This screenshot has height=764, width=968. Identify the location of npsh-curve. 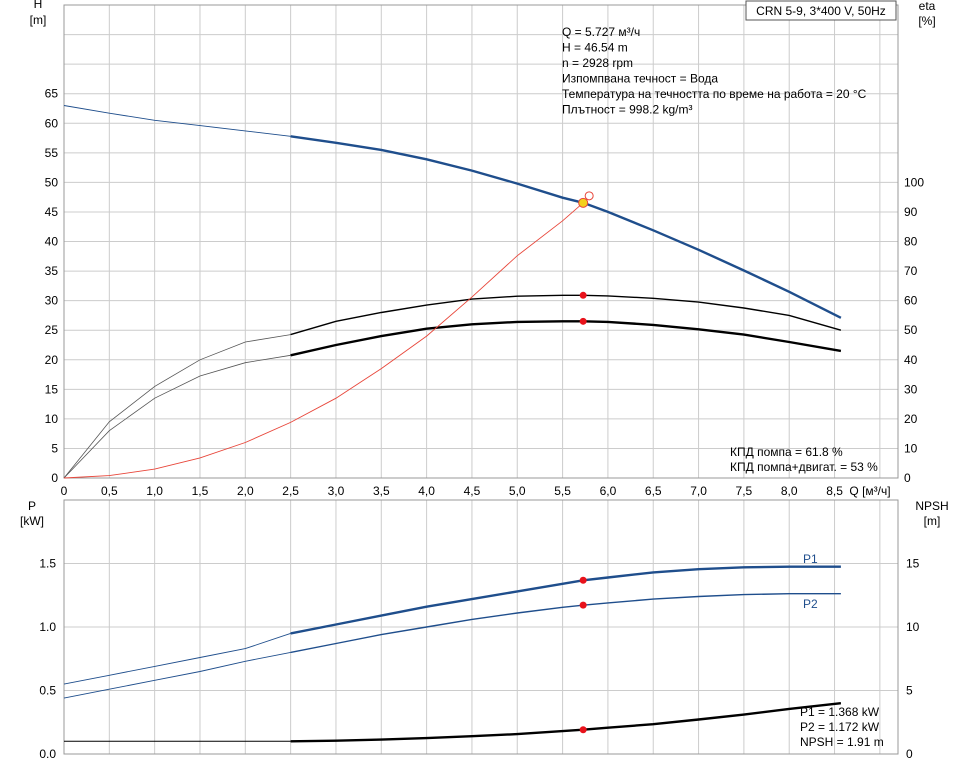
(566, 722).